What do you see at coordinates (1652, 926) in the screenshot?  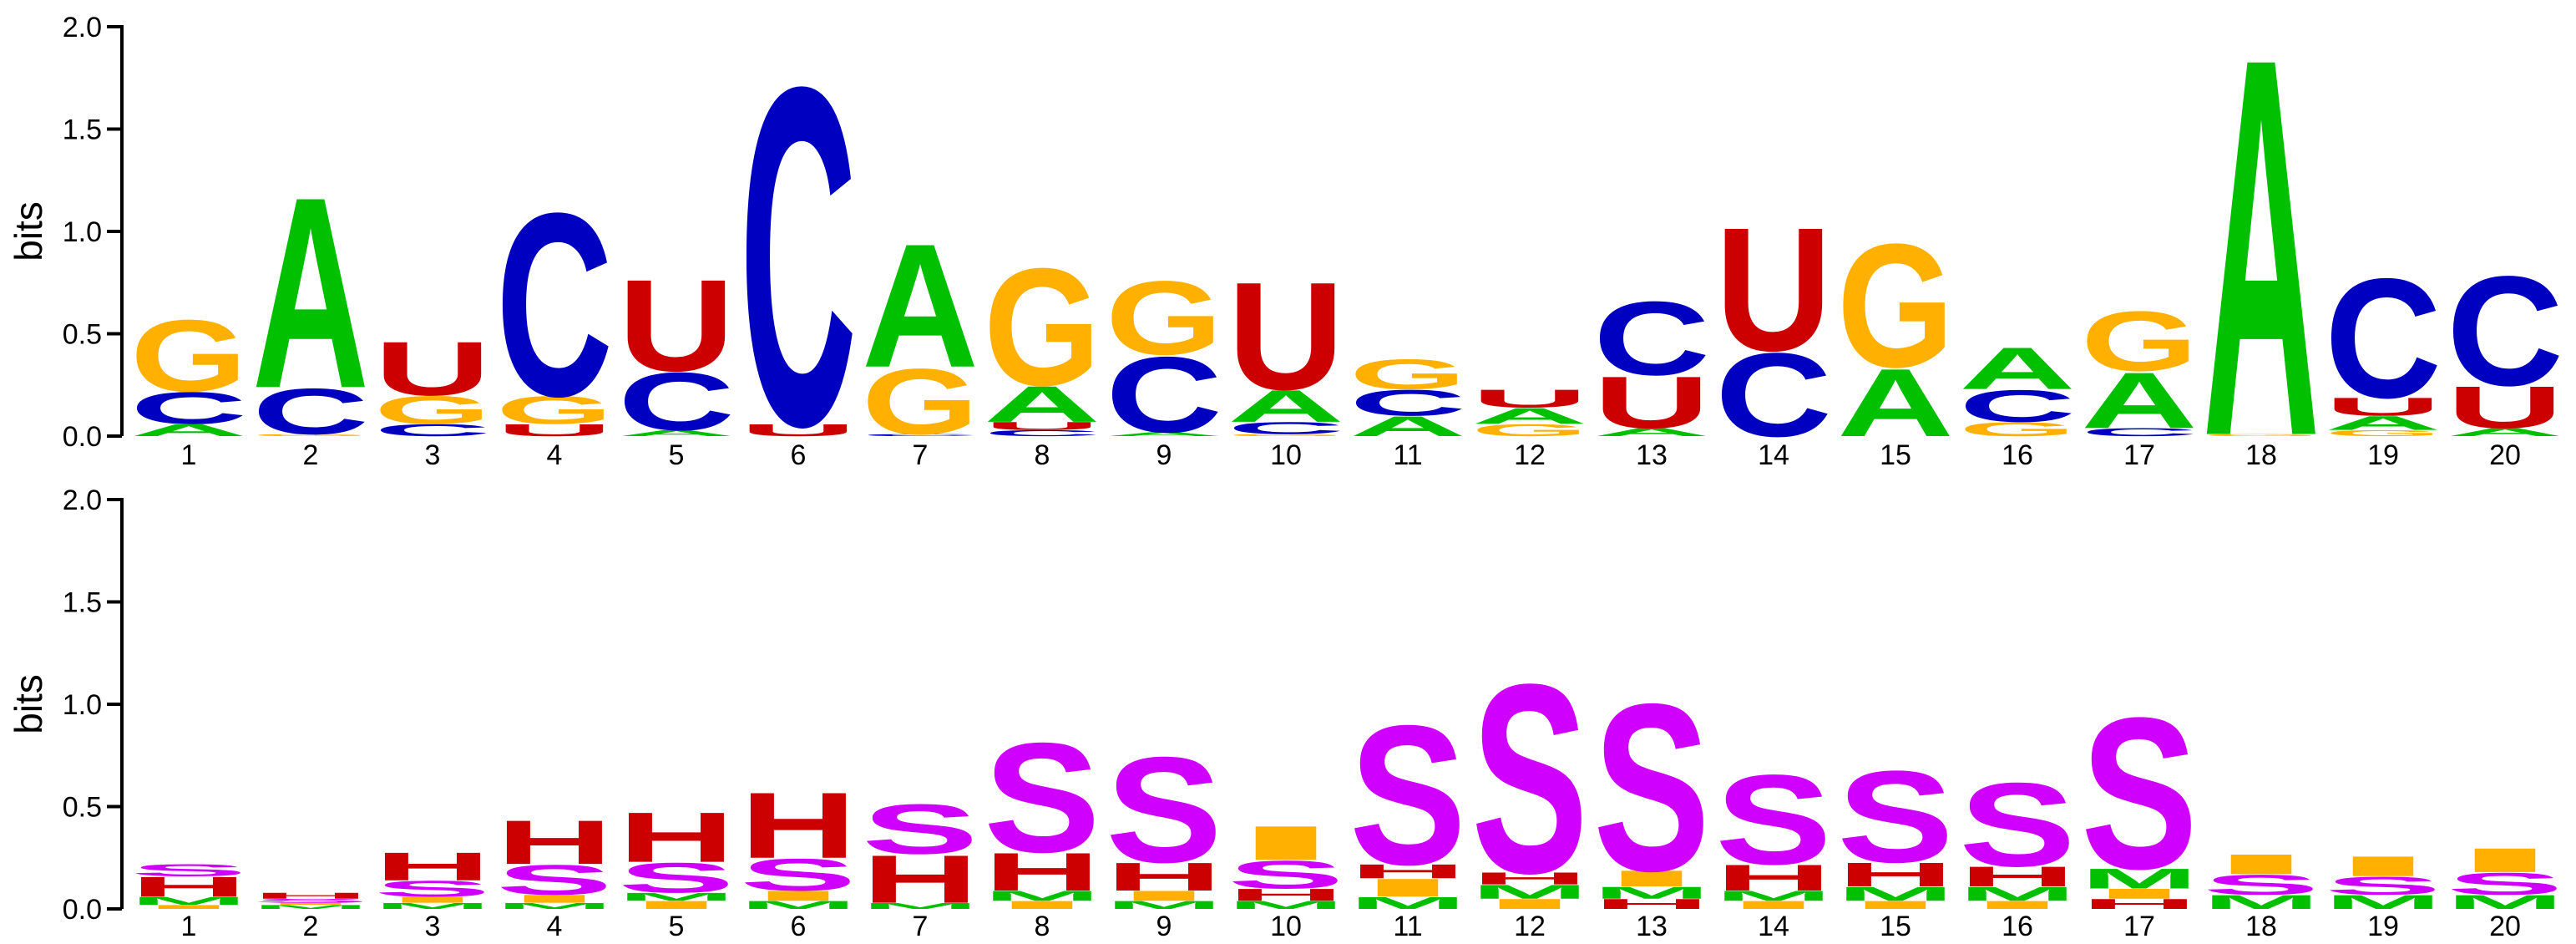 I see `x-tick-label: 13` at bounding box center [1652, 926].